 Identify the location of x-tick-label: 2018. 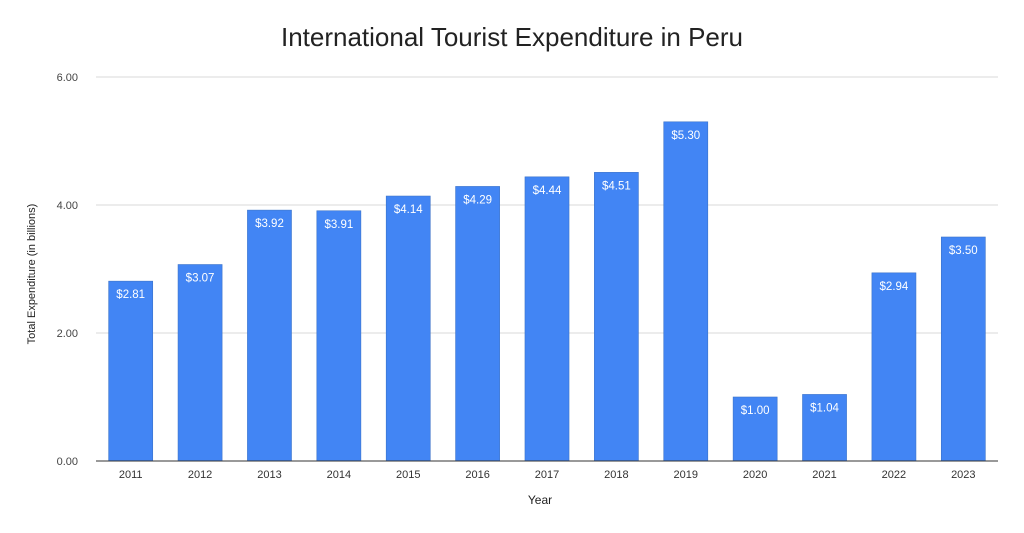
(616, 475).